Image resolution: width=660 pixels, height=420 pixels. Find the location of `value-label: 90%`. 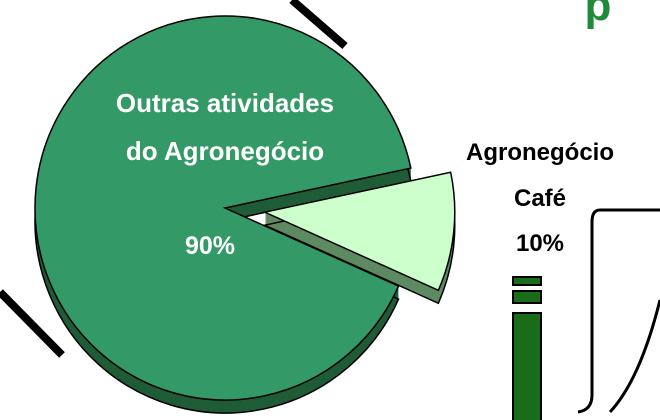

value-label: 90% is located at coordinates (210, 246).